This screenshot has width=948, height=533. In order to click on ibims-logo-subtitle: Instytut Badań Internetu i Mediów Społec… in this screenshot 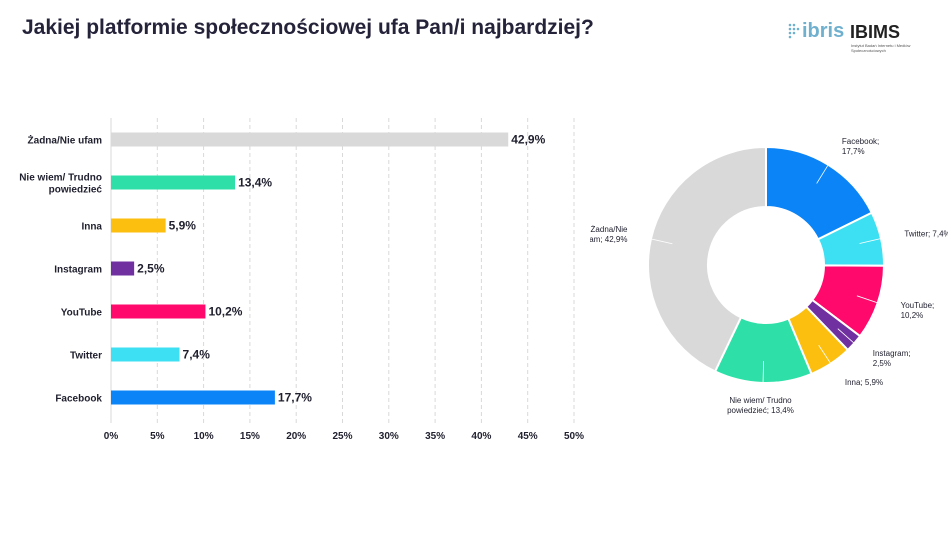, I will do `click(881, 48)`.